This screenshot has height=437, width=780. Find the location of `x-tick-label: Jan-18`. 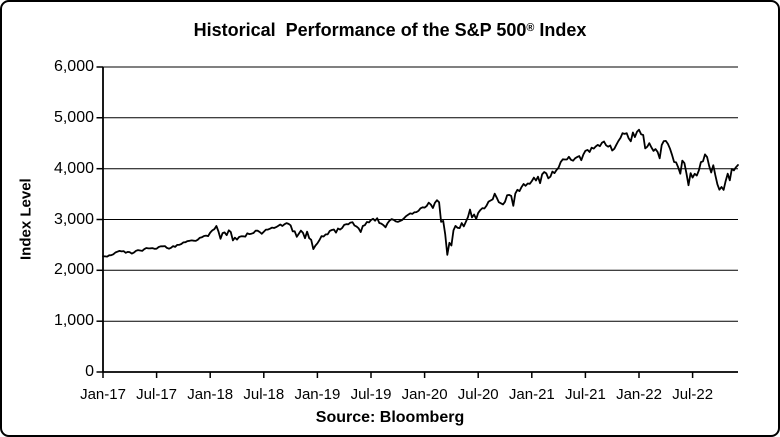

x-tick-label: Jan-18 is located at coordinates (210, 394).